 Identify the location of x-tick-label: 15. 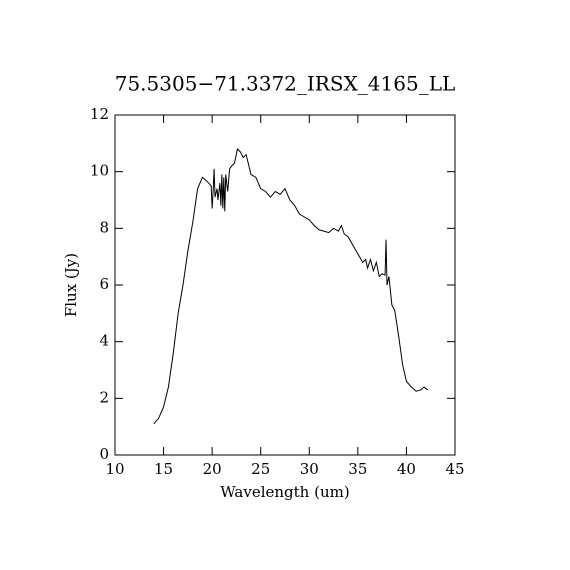
(163, 469).